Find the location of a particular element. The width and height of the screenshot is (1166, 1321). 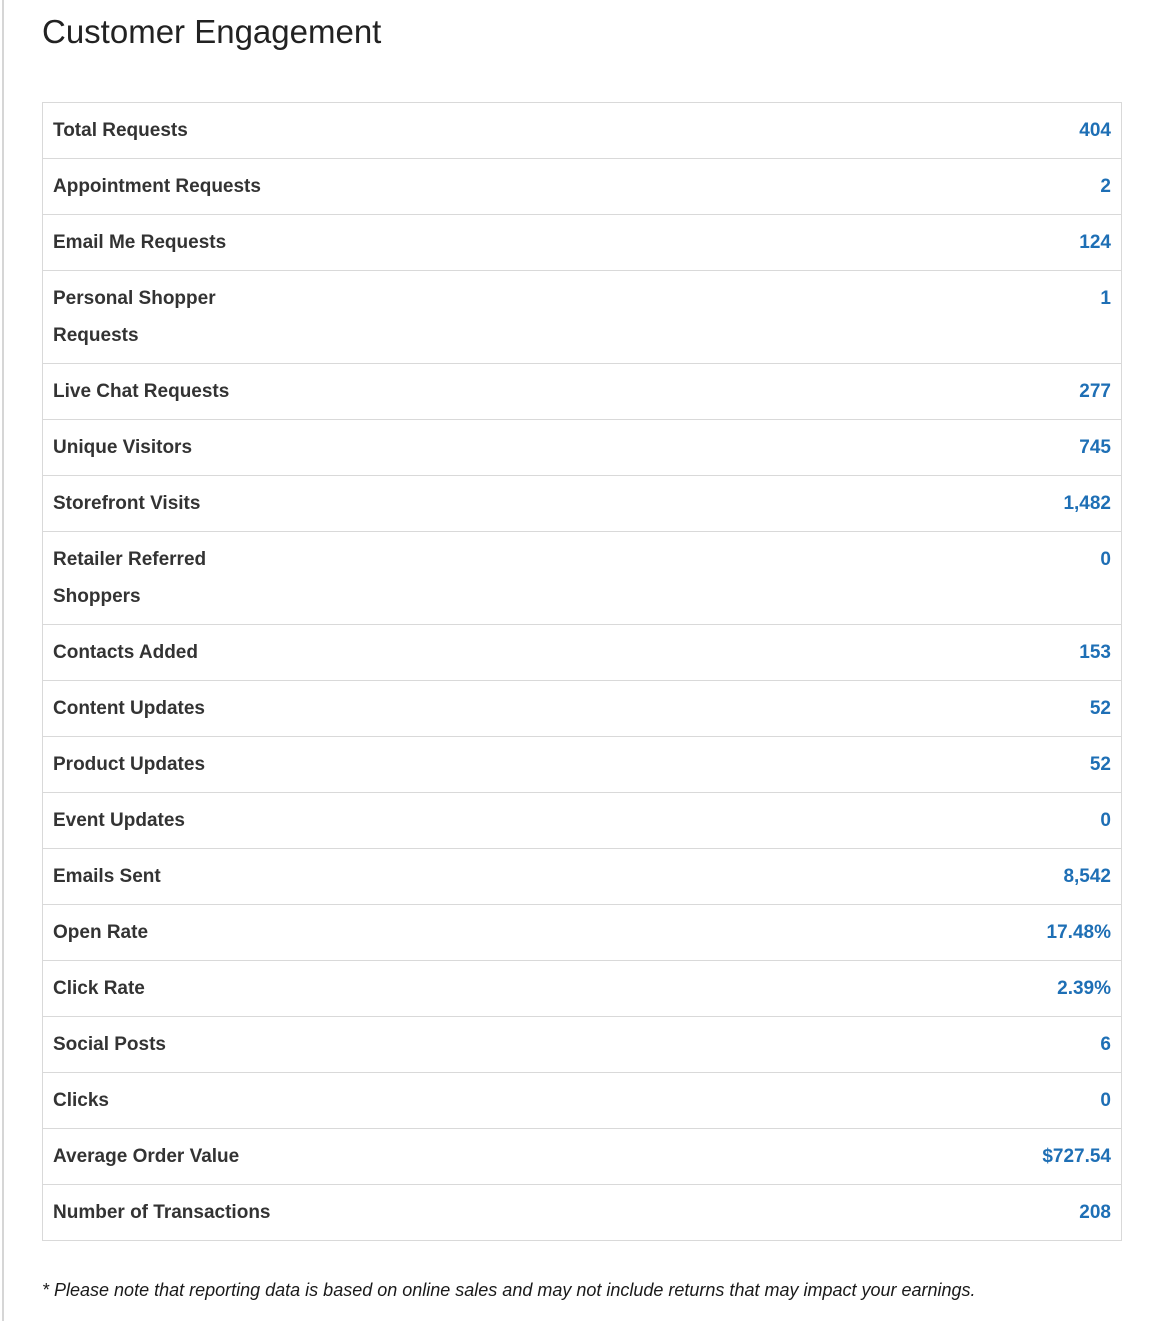

metric-value: 1,482 is located at coordinates (1087, 503).